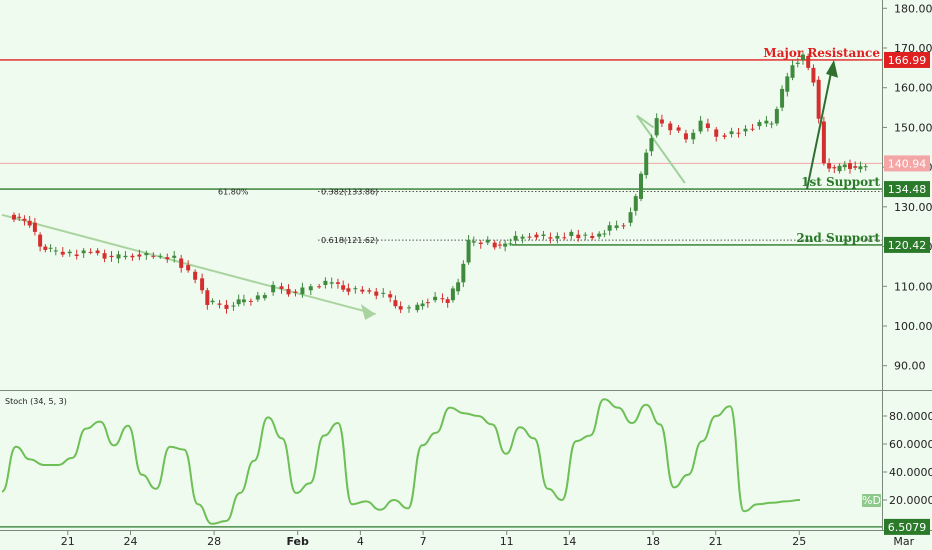  Describe the element at coordinates (819, 128) in the screenshot. I see `projection-arrow` at that location.